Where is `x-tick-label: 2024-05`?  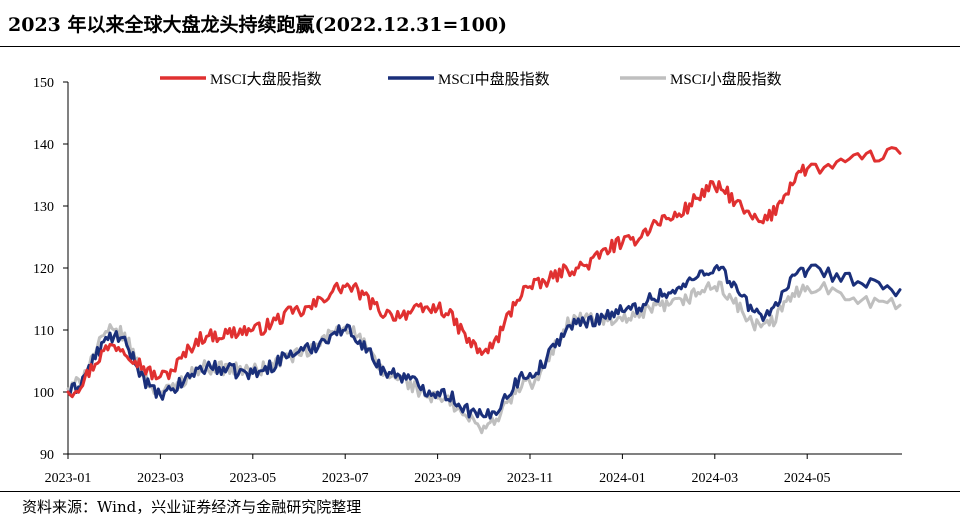 x-tick-label: 2024-05 is located at coordinates (807, 478).